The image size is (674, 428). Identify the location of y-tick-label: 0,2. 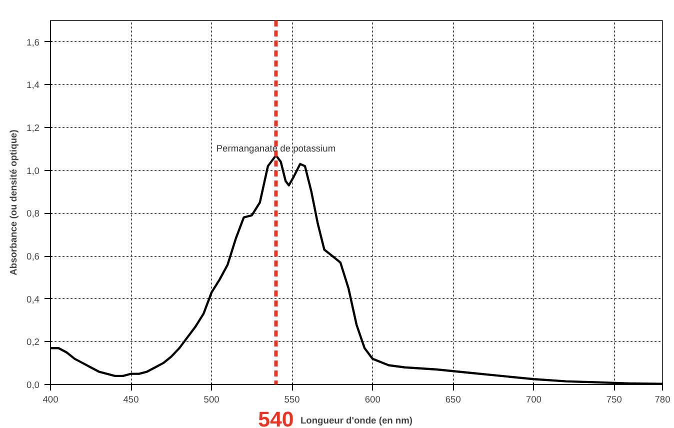
(33, 342).